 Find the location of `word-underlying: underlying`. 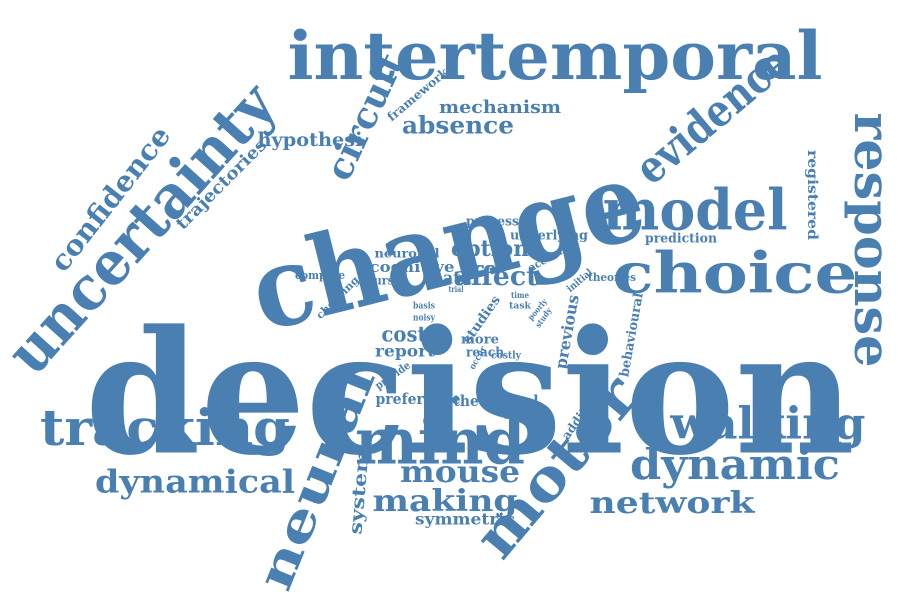

word-underlying: underlying is located at coordinates (549, 236).